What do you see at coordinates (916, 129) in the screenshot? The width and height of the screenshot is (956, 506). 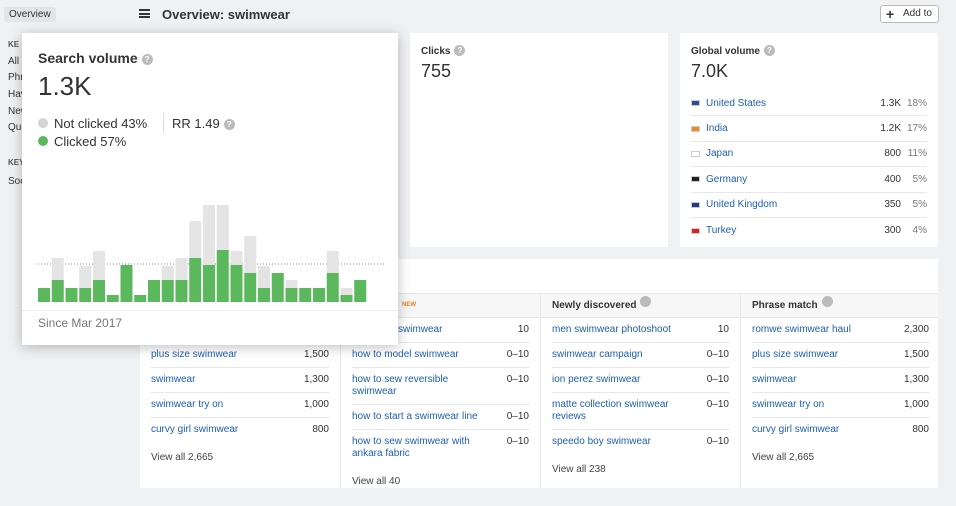 I see `country-share: 17%` at bounding box center [916, 129].